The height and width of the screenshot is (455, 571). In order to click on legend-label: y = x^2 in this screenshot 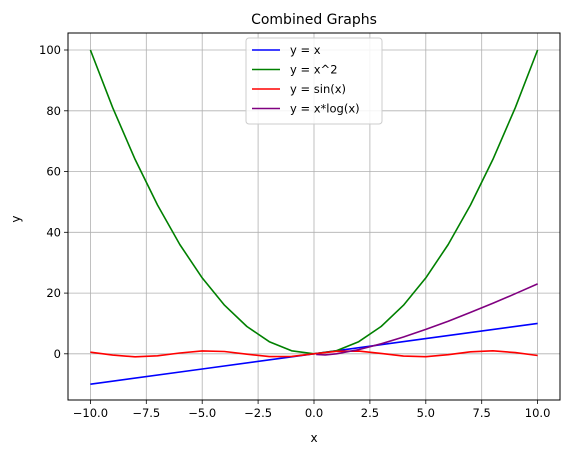, I will do `click(314, 70)`.